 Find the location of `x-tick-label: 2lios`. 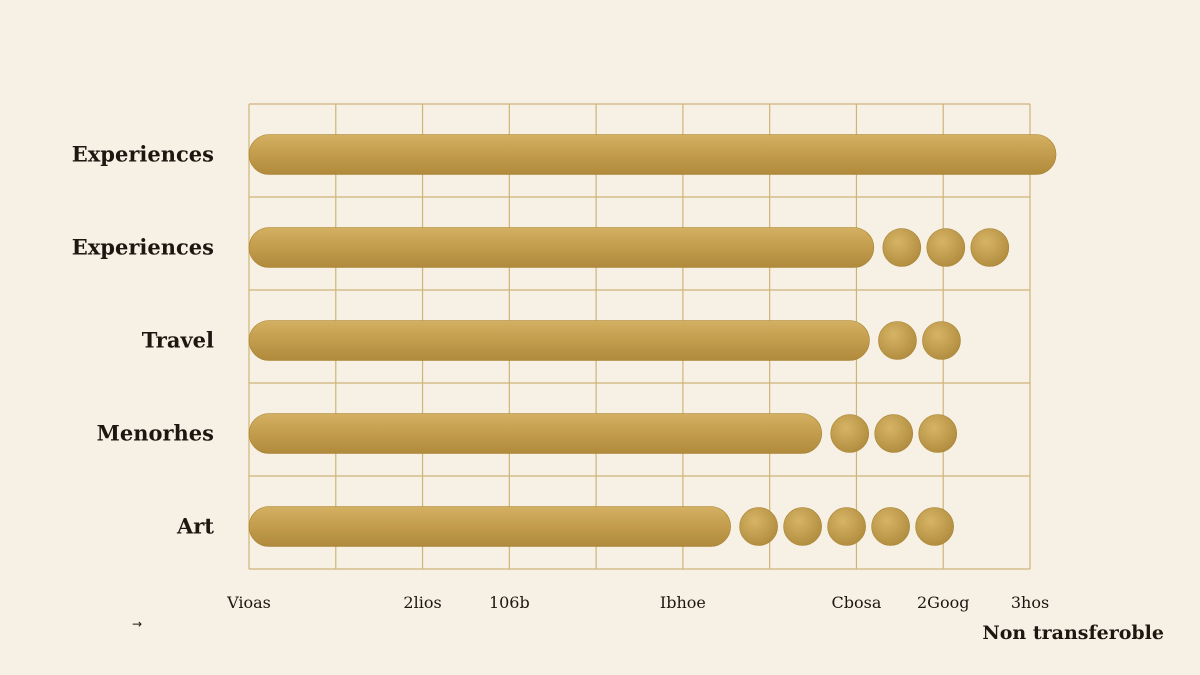

x-tick-label: 2lios is located at coordinates (422, 602).